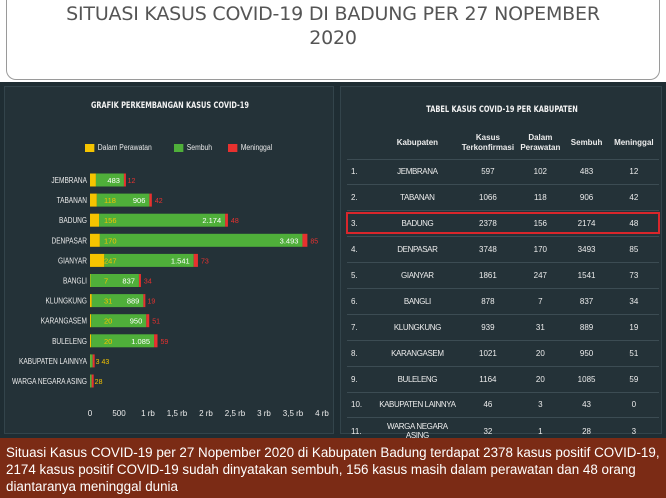  What do you see at coordinates (119, 413) in the screenshot?
I see `x-tick-label: 500` at bounding box center [119, 413].